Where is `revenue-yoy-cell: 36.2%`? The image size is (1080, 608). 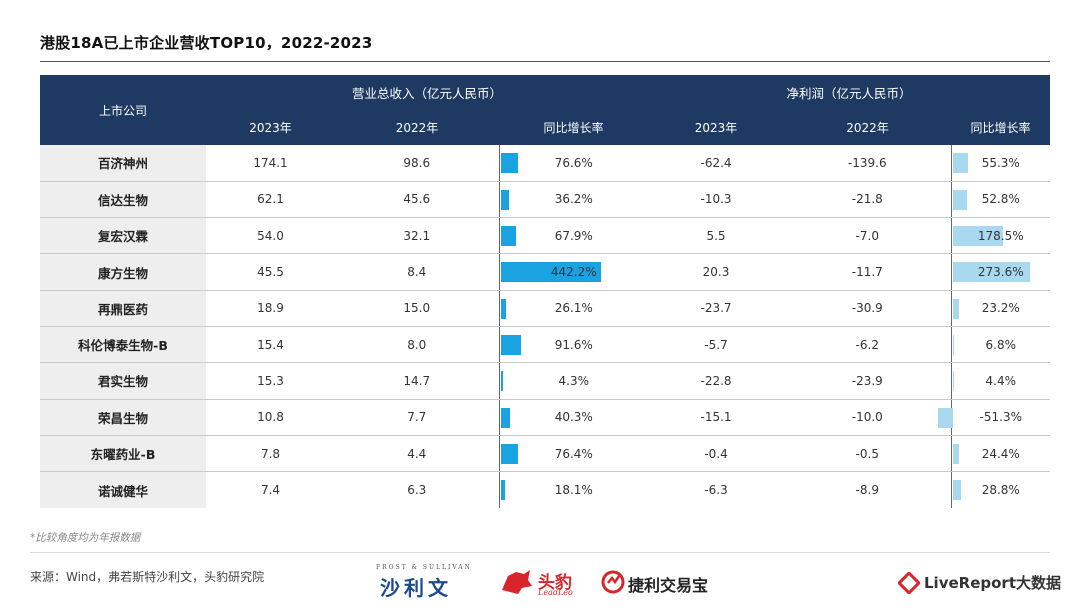 revenue-yoy-cell: 36.2% is located at coordinates (573, 200).